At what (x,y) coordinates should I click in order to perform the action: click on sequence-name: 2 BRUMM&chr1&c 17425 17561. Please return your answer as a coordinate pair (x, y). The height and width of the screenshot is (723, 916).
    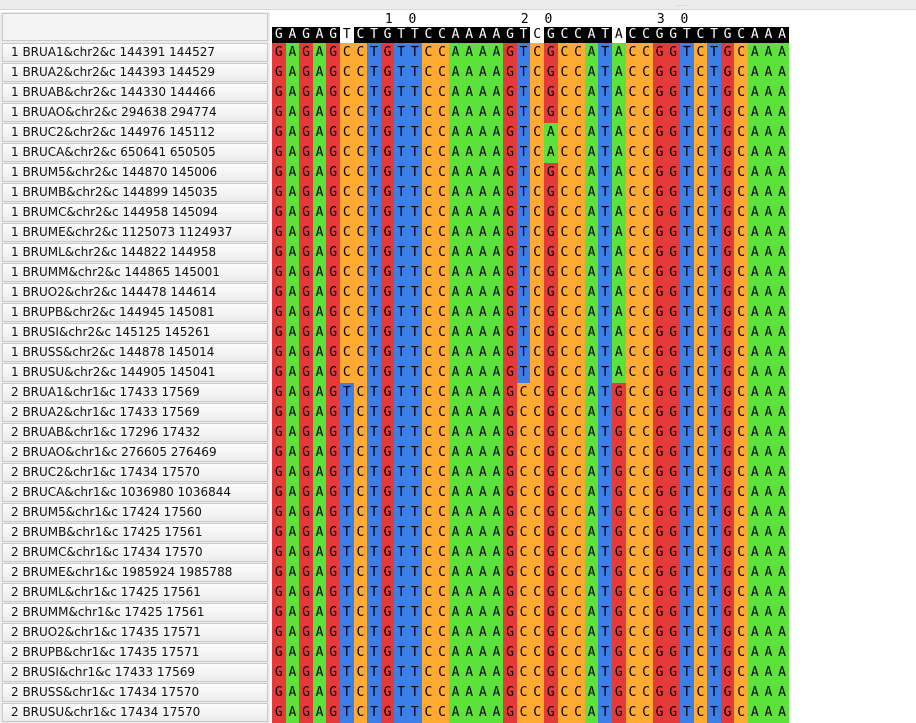
    Looking at the image, I should click on (135, 612).